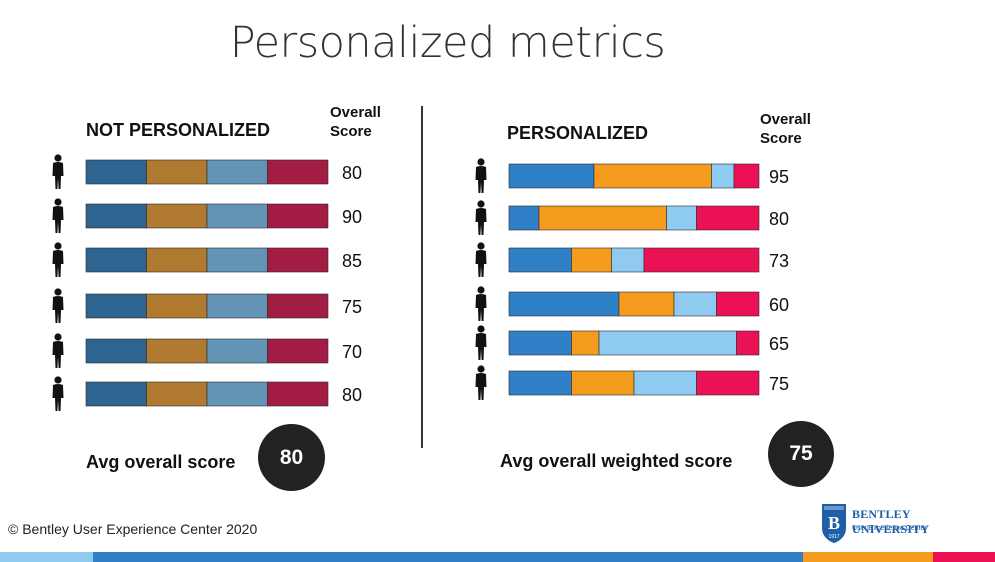 This screenshot has height=562, width=995. Describe the element at coordinates (891, 521) in the screenshot. I see `logo-name: BENTLEY UNIVERSITY` at that location.